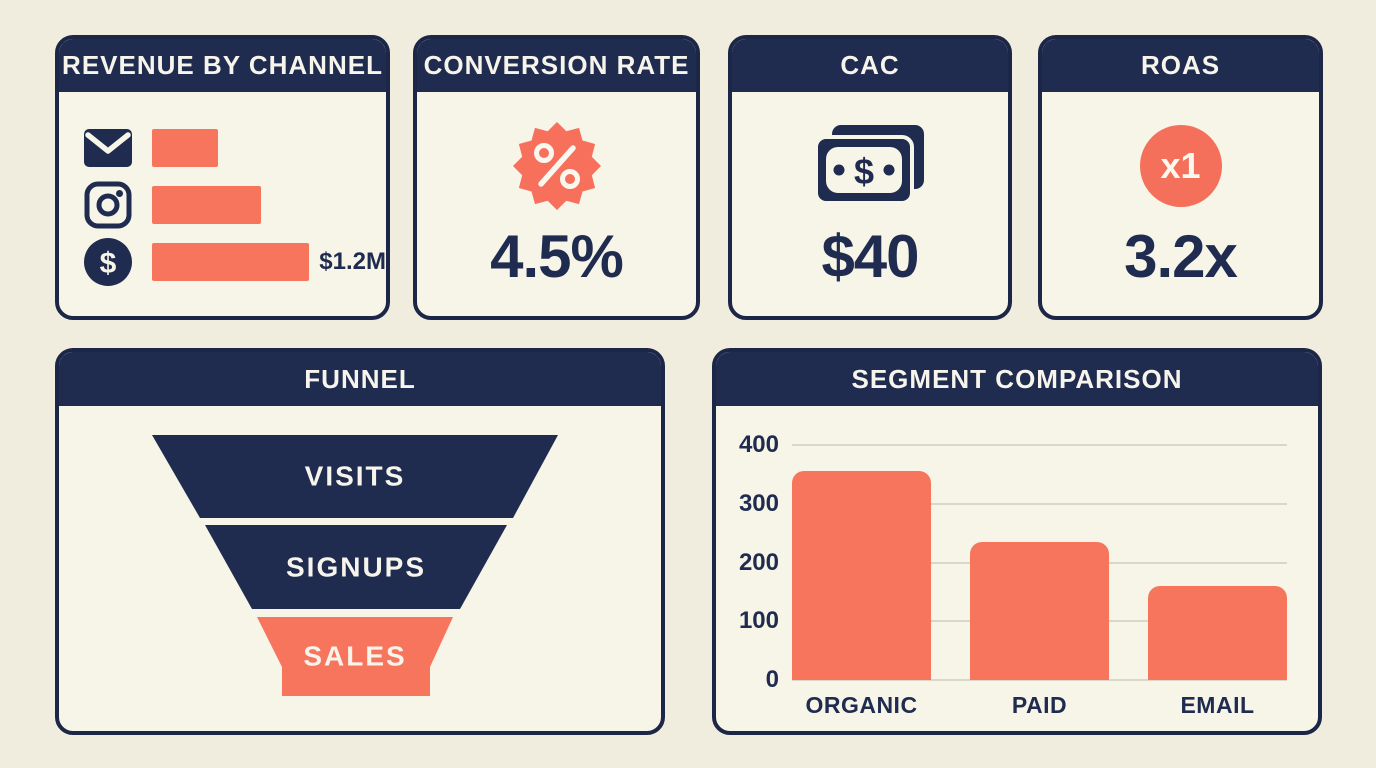 This screenshot has width=1376, height=768. What do you see at coordinates (556, 166) in the screenshot?
I see `percent-badge-icon` at bounding box center [556, 166].